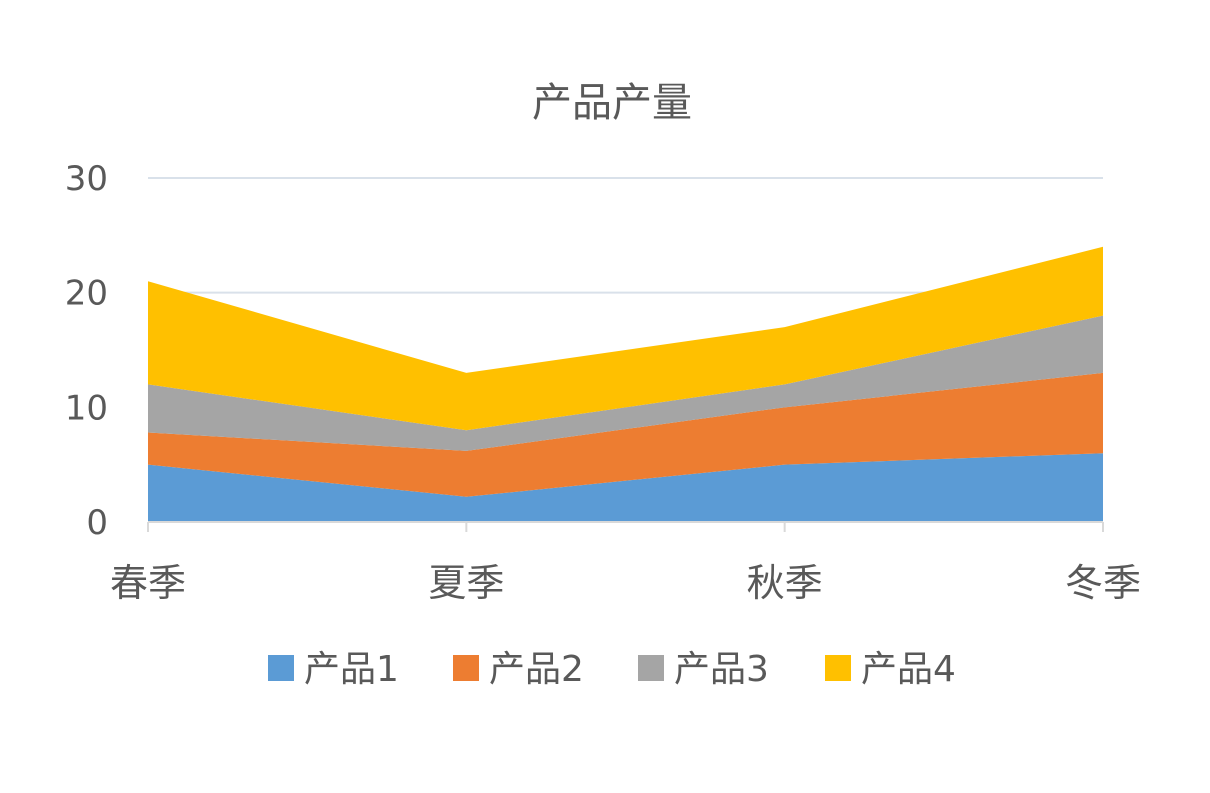 The width and height of the screenshot is (1210, 793). What do you see at coordinates (86, 179) in the screenshot?
I see `y-tick-label: 30` at bounding box center [86, 179].